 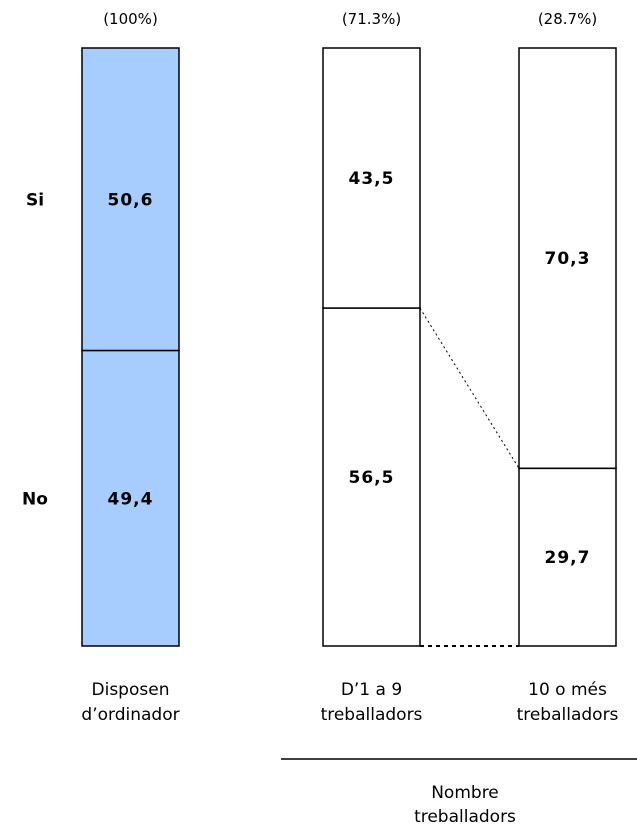 I want to click on bar-2-category-label-line-2: treballadors, so click(x=372, y=715).